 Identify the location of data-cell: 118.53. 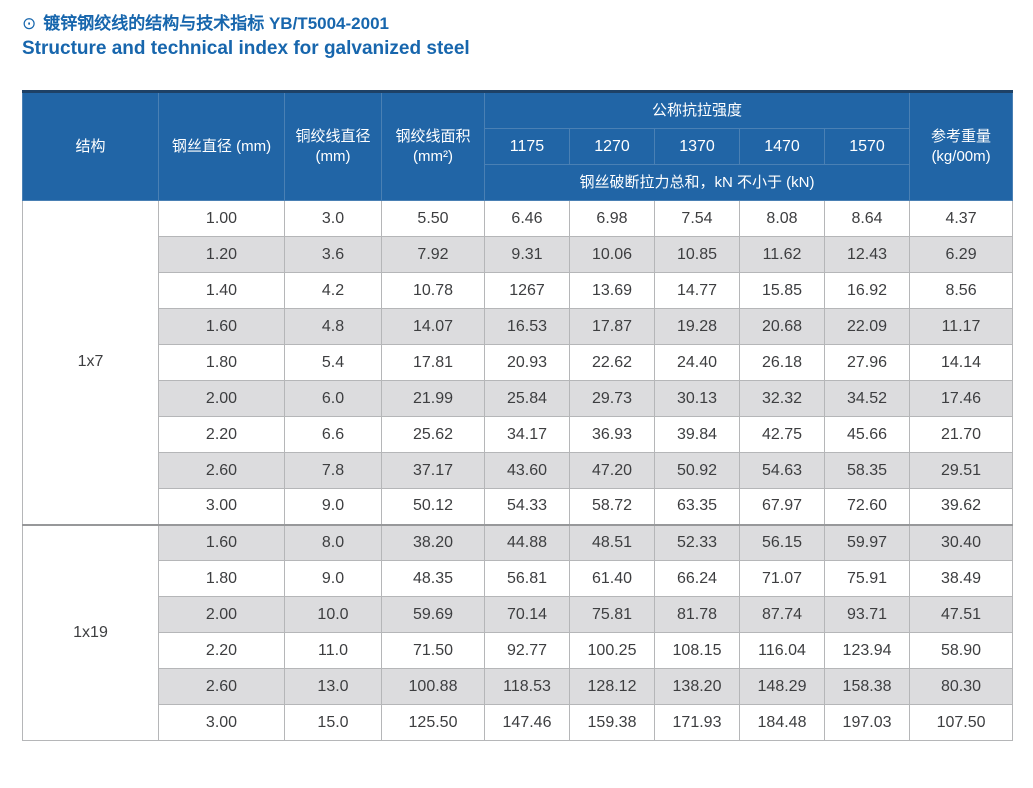
(527, 686).